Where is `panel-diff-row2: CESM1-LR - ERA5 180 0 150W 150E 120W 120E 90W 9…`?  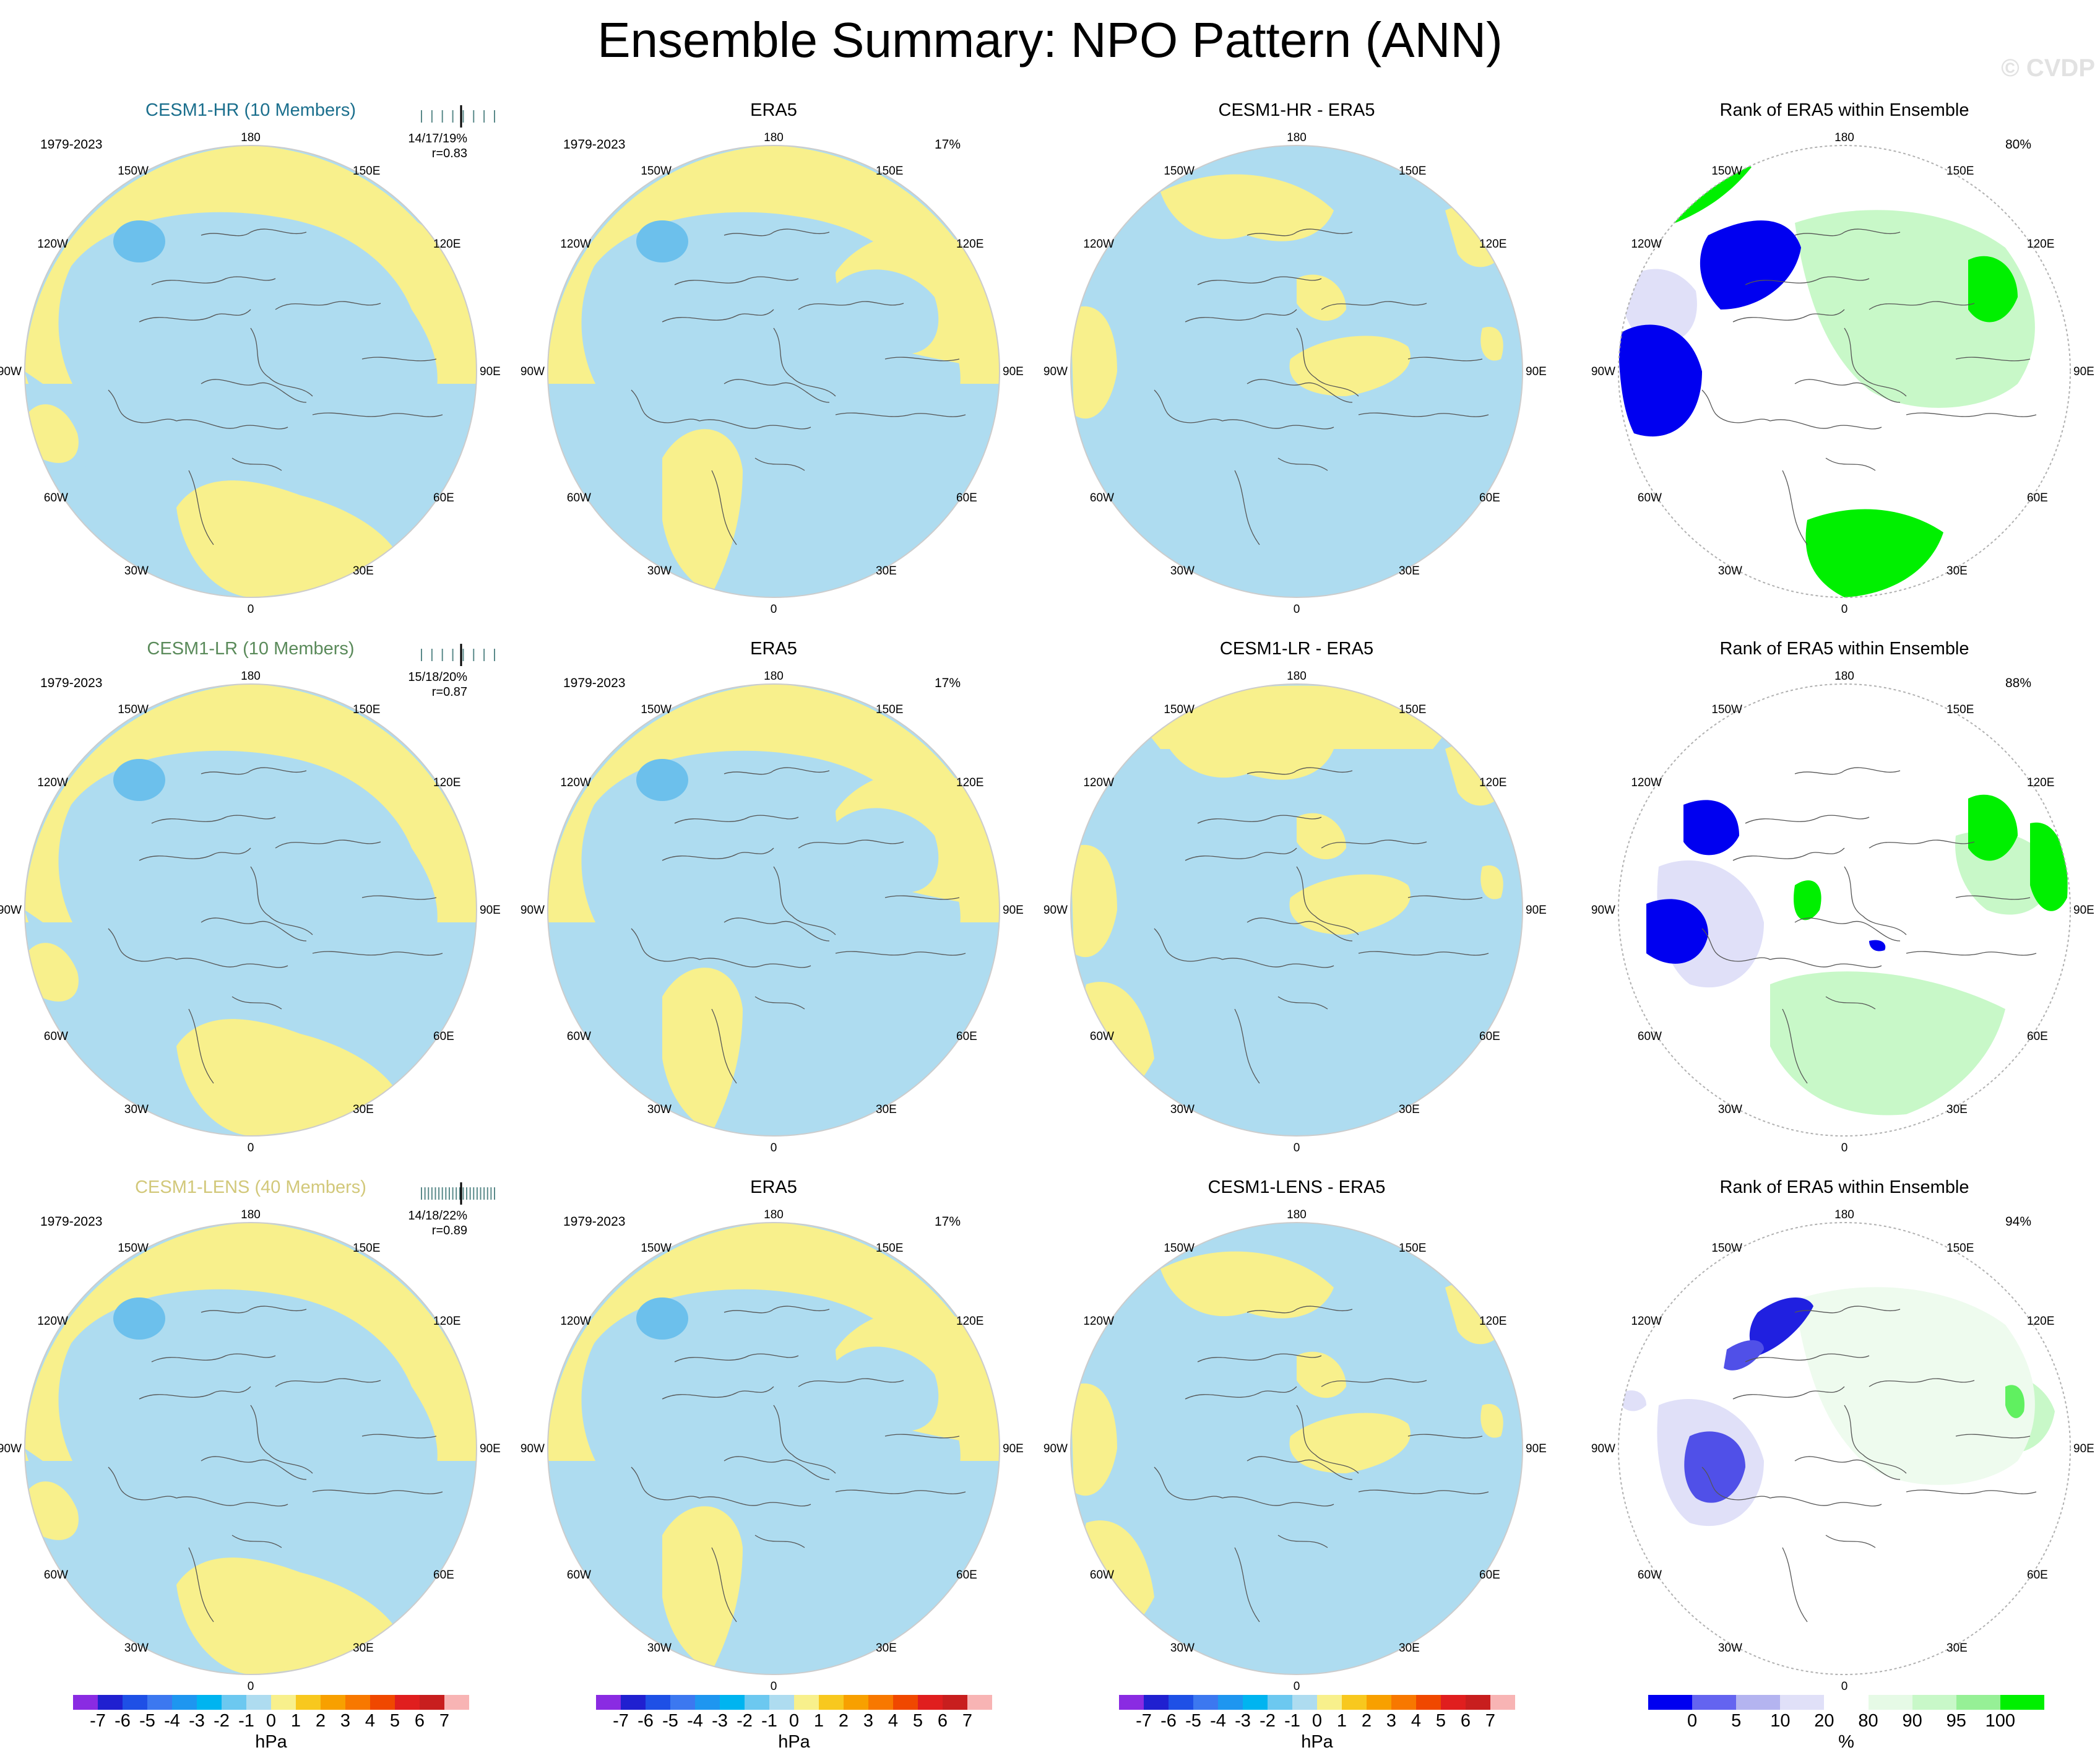
panel-diff-row2: CESM1-LR - ERA5 180 0 150W 150E 120W 120E 90W 9… is located at coordinates (1295, 898).